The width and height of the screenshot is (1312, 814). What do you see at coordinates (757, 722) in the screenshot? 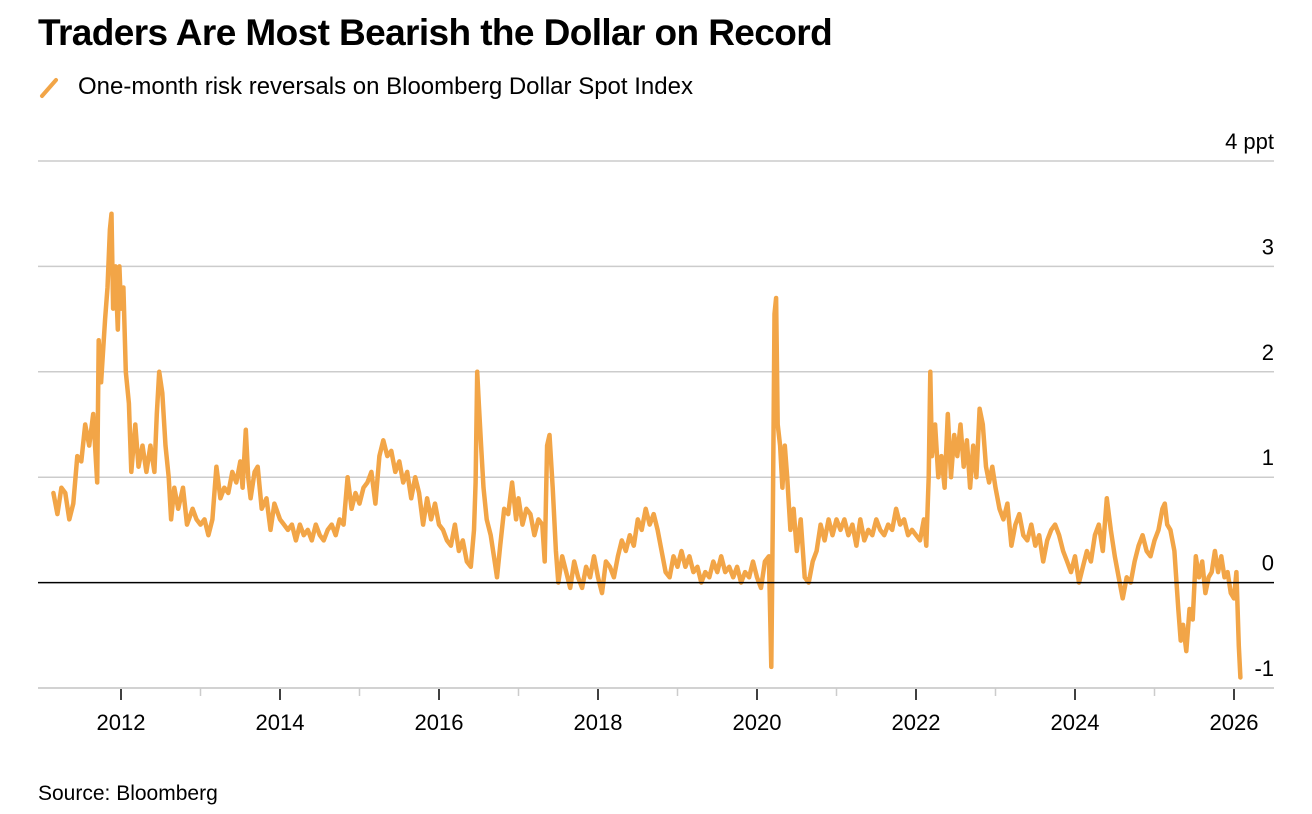
I see `x-tick-label: 2020` at bounding box center [757, 722].